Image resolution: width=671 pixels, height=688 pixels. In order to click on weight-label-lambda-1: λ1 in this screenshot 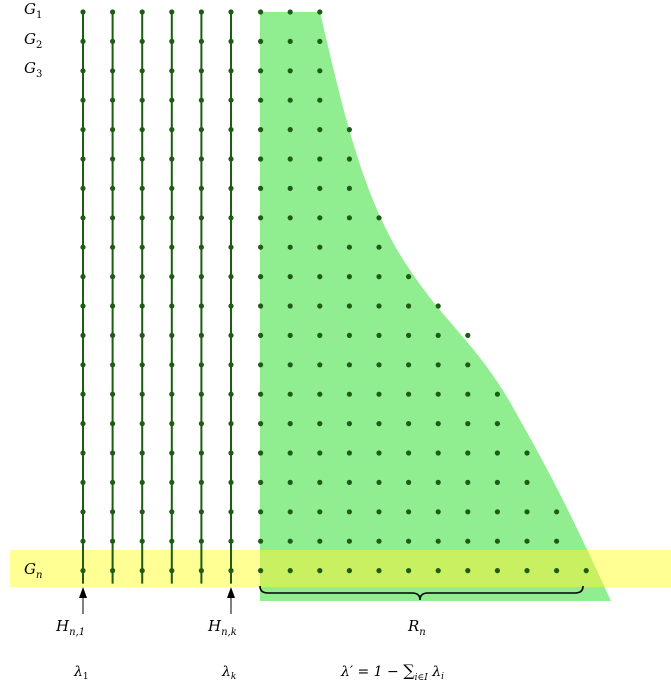, I will do `click(81, 673)`.